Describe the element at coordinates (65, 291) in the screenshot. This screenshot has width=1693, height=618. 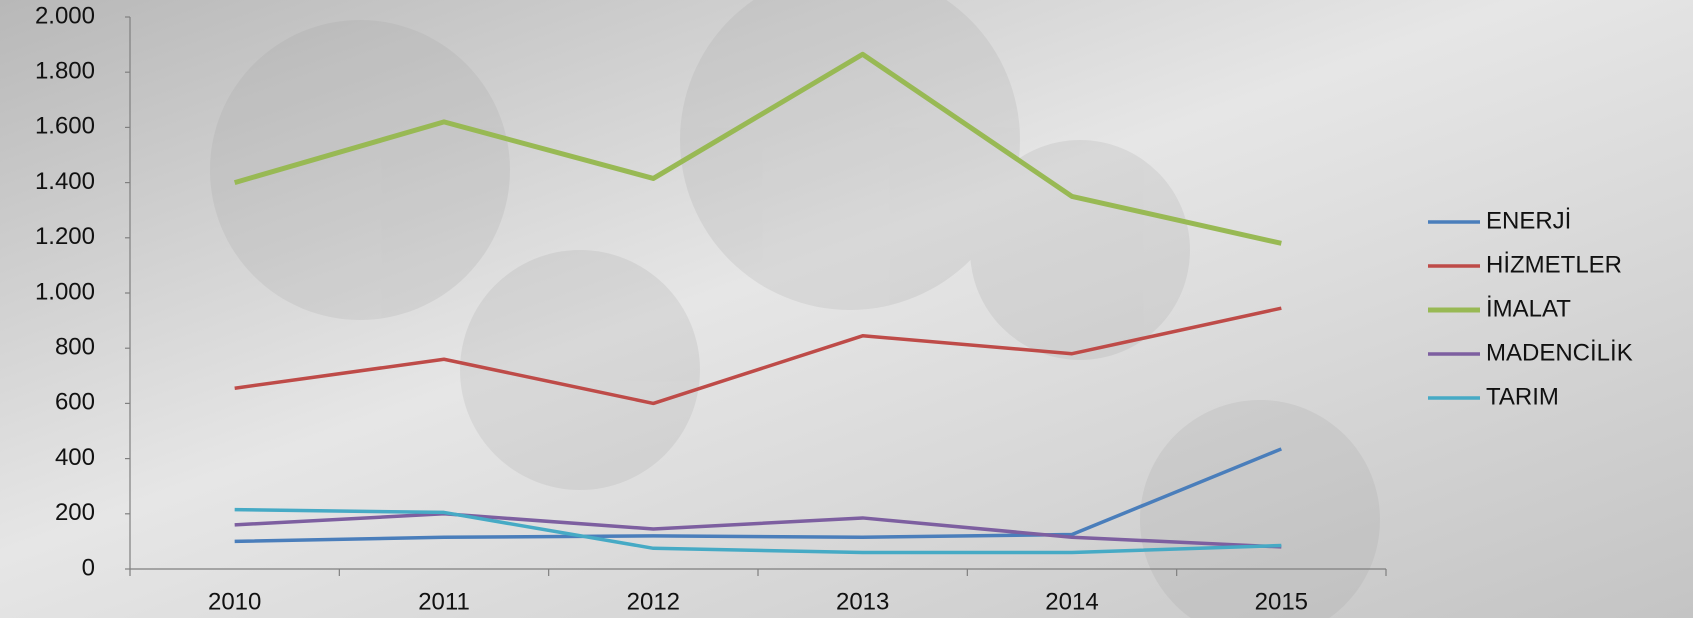
I see `y-tick-label: 1.000` at that location.